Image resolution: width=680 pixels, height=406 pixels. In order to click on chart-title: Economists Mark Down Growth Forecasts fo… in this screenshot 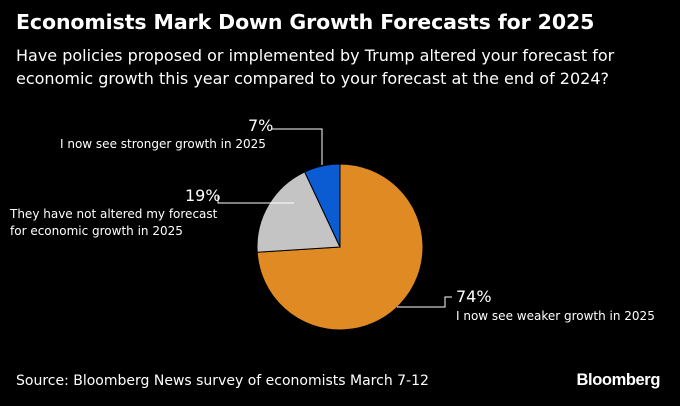, I will do `click(305, 22)`.